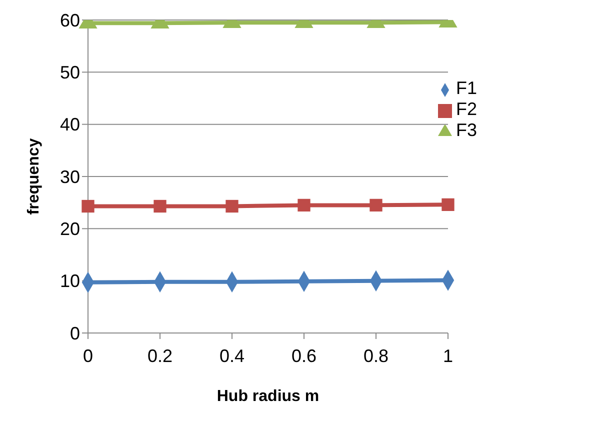 The height and width of the screenshot is (425, 592). What do you see at coordinates (70, 124) in the screenshot?
I see `y-tick-label: 40` at bounding box center [70, 124].